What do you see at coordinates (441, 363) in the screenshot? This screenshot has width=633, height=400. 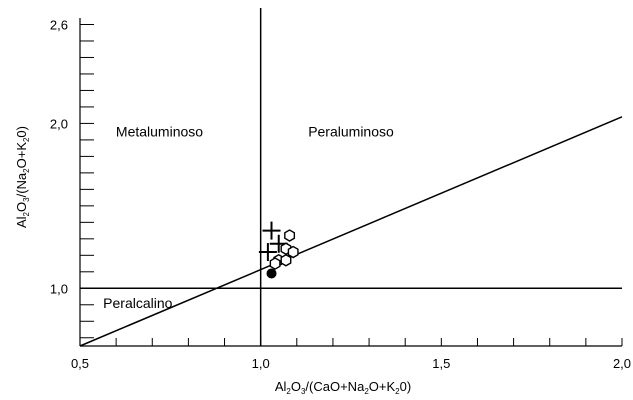 I see `x-tick-label: 1,5` at bounding box center [441, 363].